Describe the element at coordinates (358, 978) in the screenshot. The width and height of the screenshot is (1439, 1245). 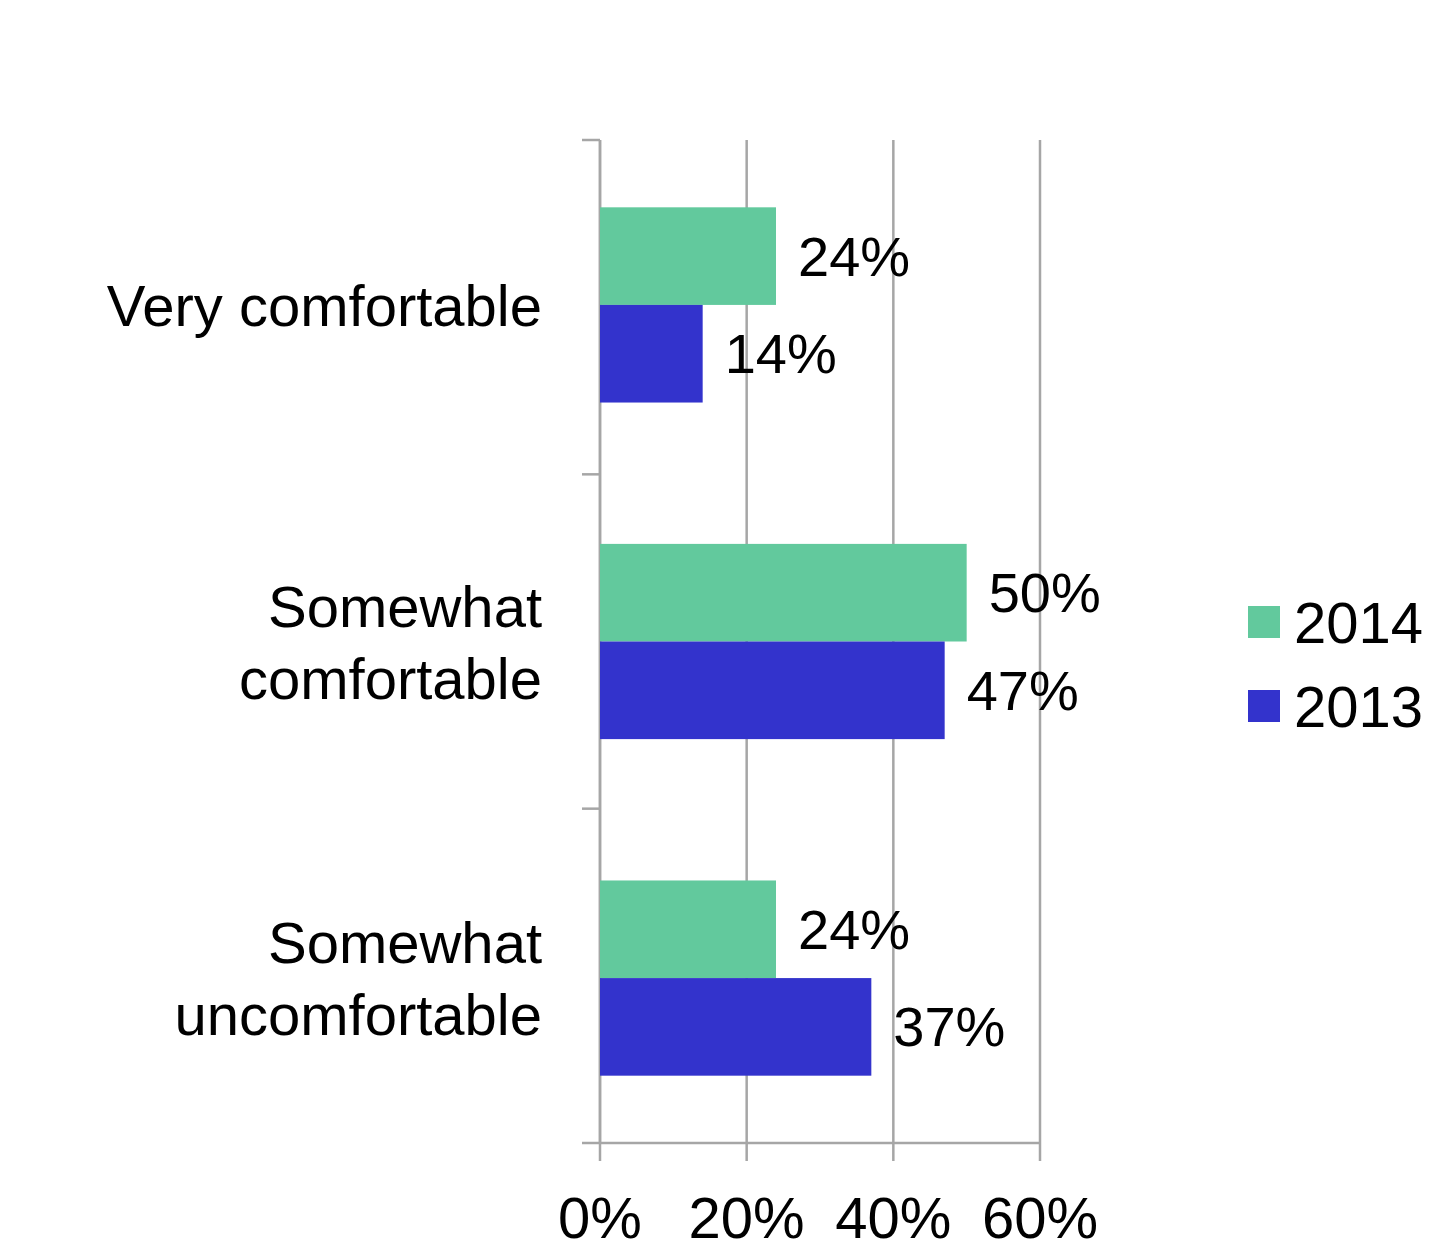
I see `y-tick-label: Somewhat uncomfortable` at that location.